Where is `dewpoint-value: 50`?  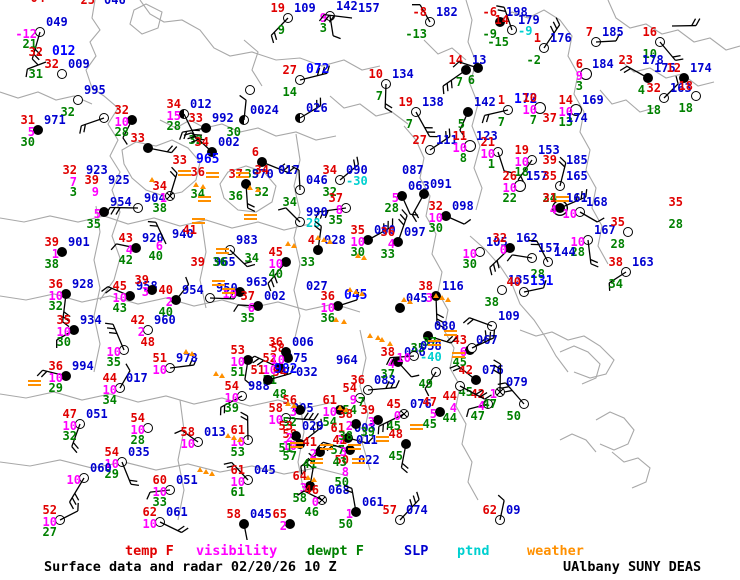
dewpoint-value: 50 is located at coordinates (341, 482).